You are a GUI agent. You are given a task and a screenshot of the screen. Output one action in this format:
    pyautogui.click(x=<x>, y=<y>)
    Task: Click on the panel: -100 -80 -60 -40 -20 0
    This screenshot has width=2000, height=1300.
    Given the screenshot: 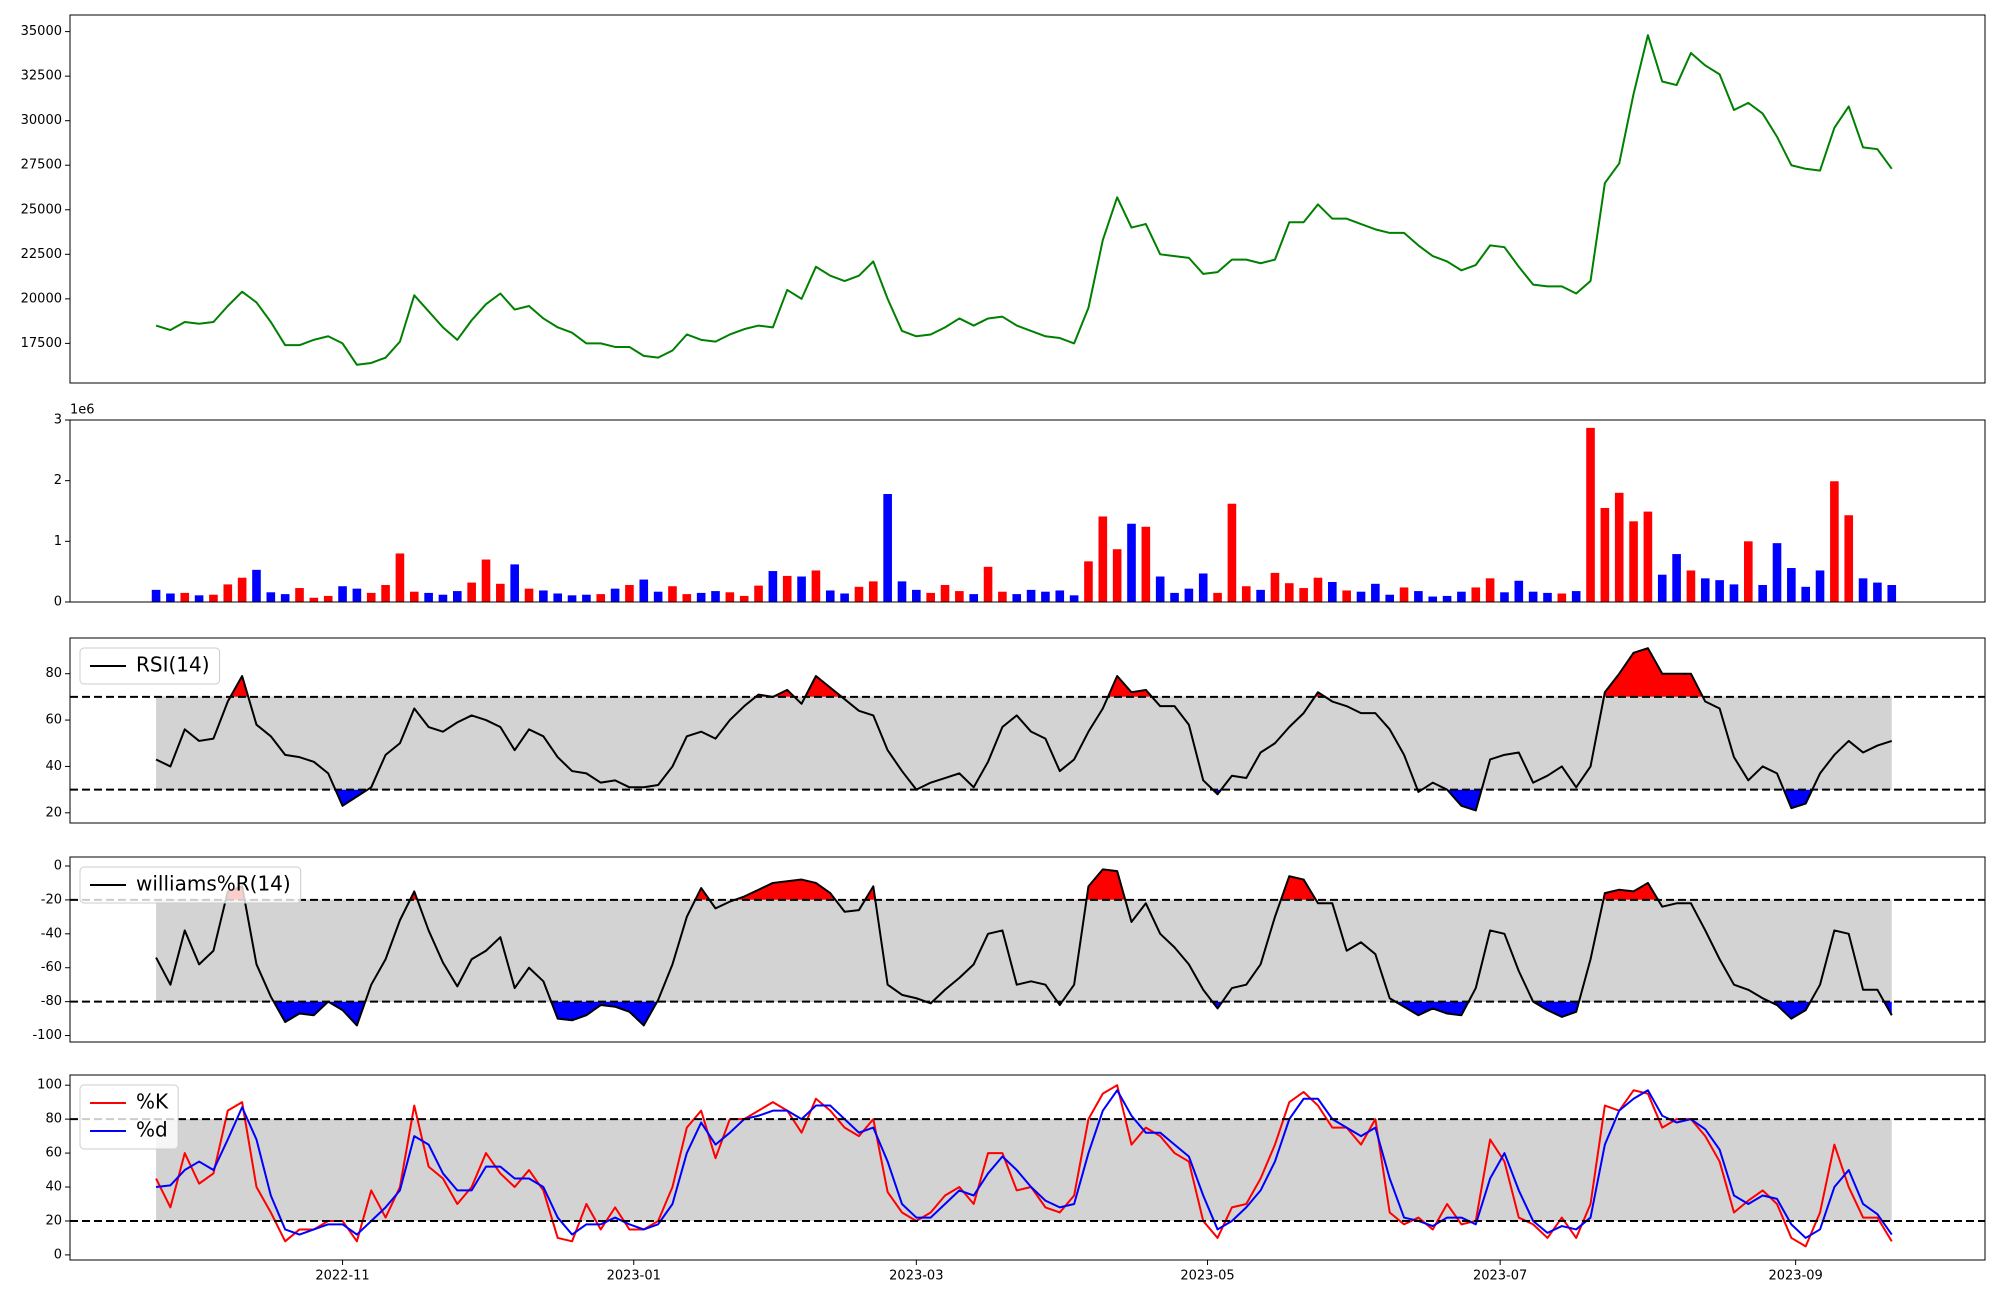 What is the action you would take?
    pyautogui.click(x=1009, y=949)
    